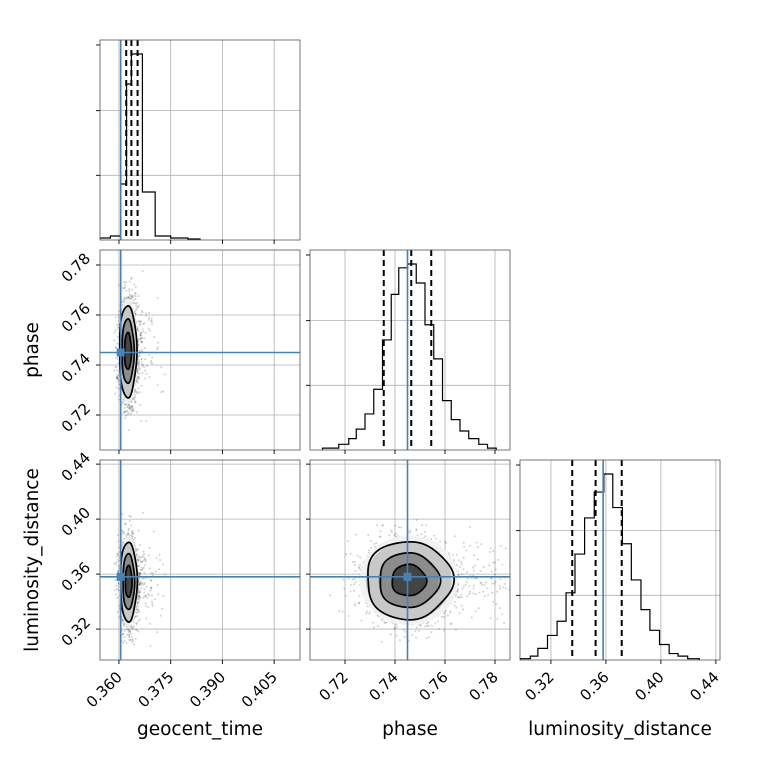 The width and height of the screenshot is (760, 760). I want to click on y-tick-label: 0.72, so click(76, 417).